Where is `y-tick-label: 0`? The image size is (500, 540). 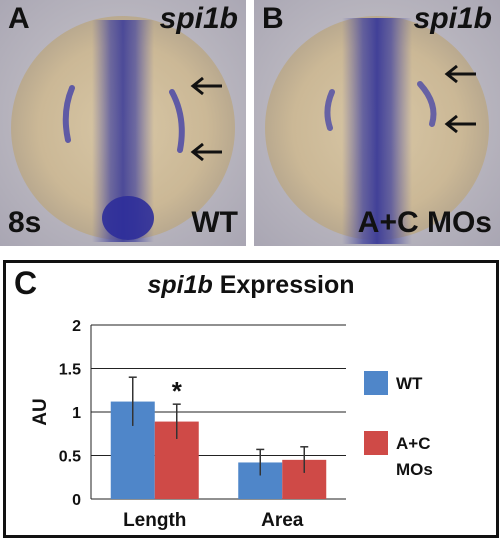
y-tick-label: 0 is located at coordinates (76, 500).